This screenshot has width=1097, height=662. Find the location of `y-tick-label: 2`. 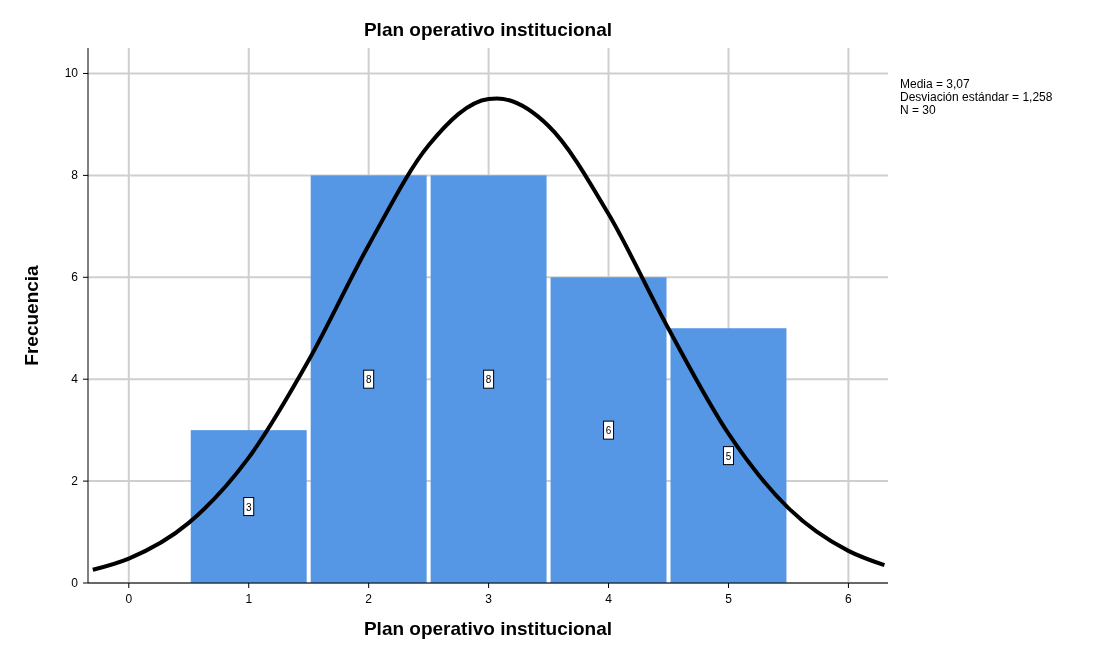

y-tick-label: 2 is located at coordinates (75, 481).